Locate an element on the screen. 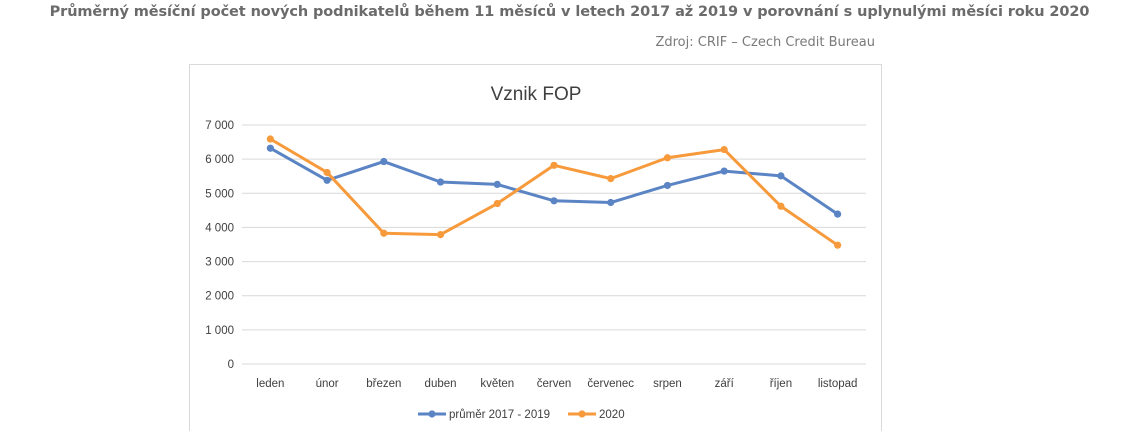  y-axis-ticks: 0 1 000 2 000 3 000 4 000 5 000 6 000 7 000 is located at coordinates (219, 245).